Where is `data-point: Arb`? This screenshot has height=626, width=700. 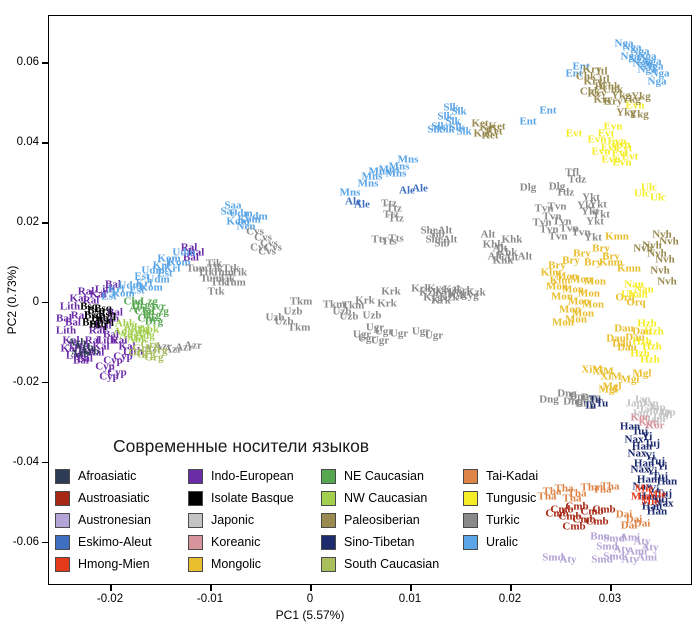 data-point: Arb is located at coordinates (80, 353).